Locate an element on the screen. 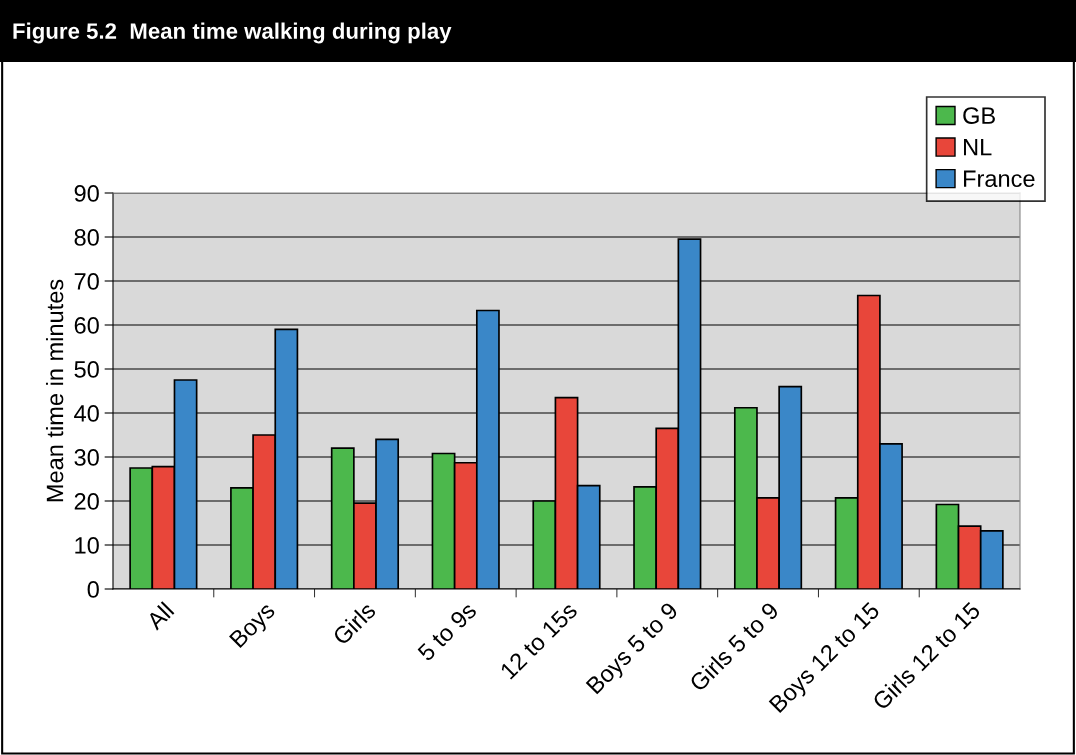 This screenshot has width=1076, height=755. x-tick-label: Girls 5 to 9 is located at coordinates (734, 646).